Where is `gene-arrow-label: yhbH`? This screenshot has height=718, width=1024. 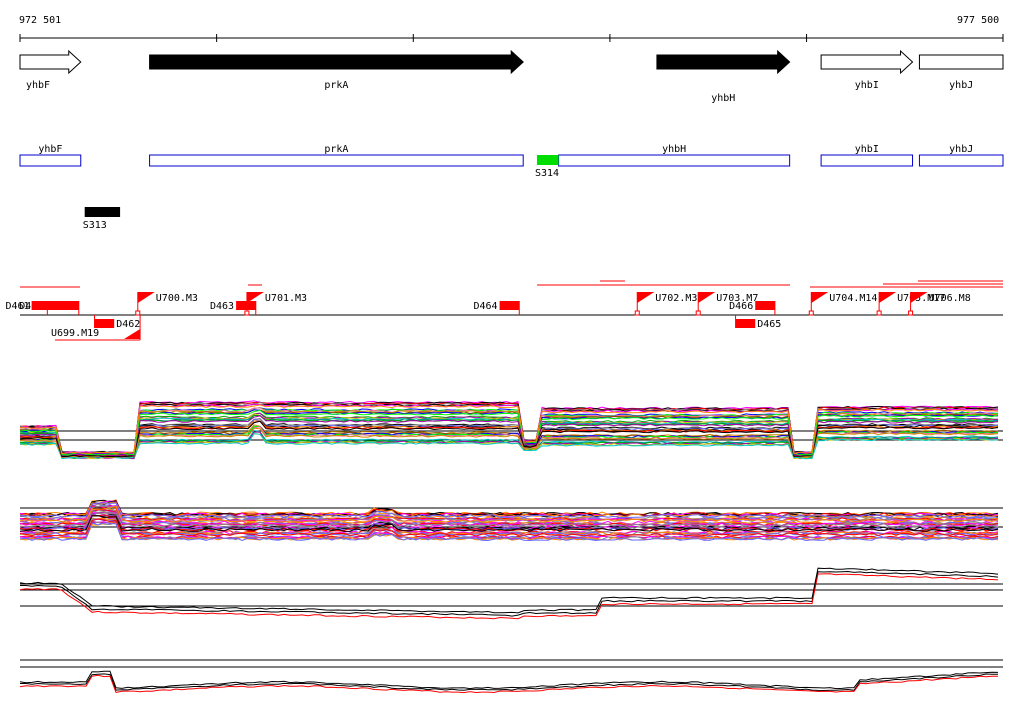 gene-arrow-label: yhbH is located at coordinates (723, 98).